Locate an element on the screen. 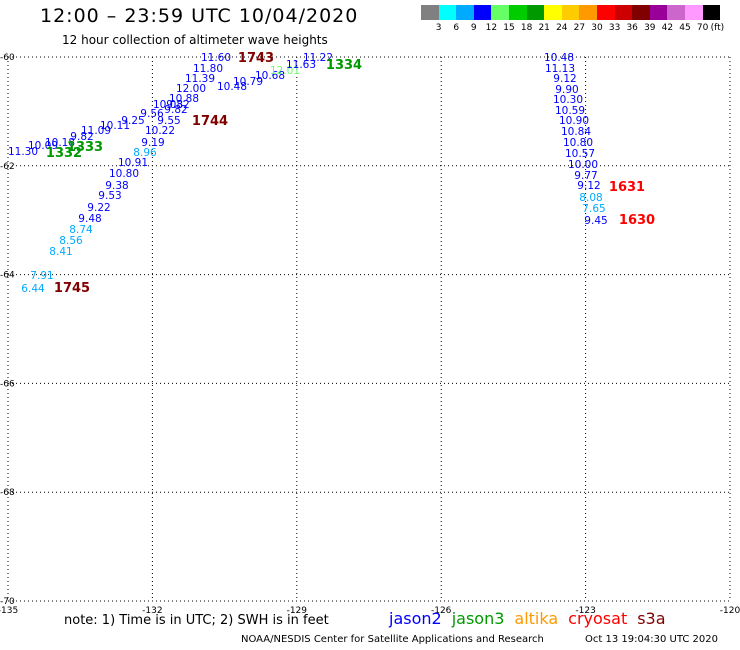 The height and width of the screenshot is (650, 740). satellite-legend-item: jason2 is located at coordinates (415, 618).